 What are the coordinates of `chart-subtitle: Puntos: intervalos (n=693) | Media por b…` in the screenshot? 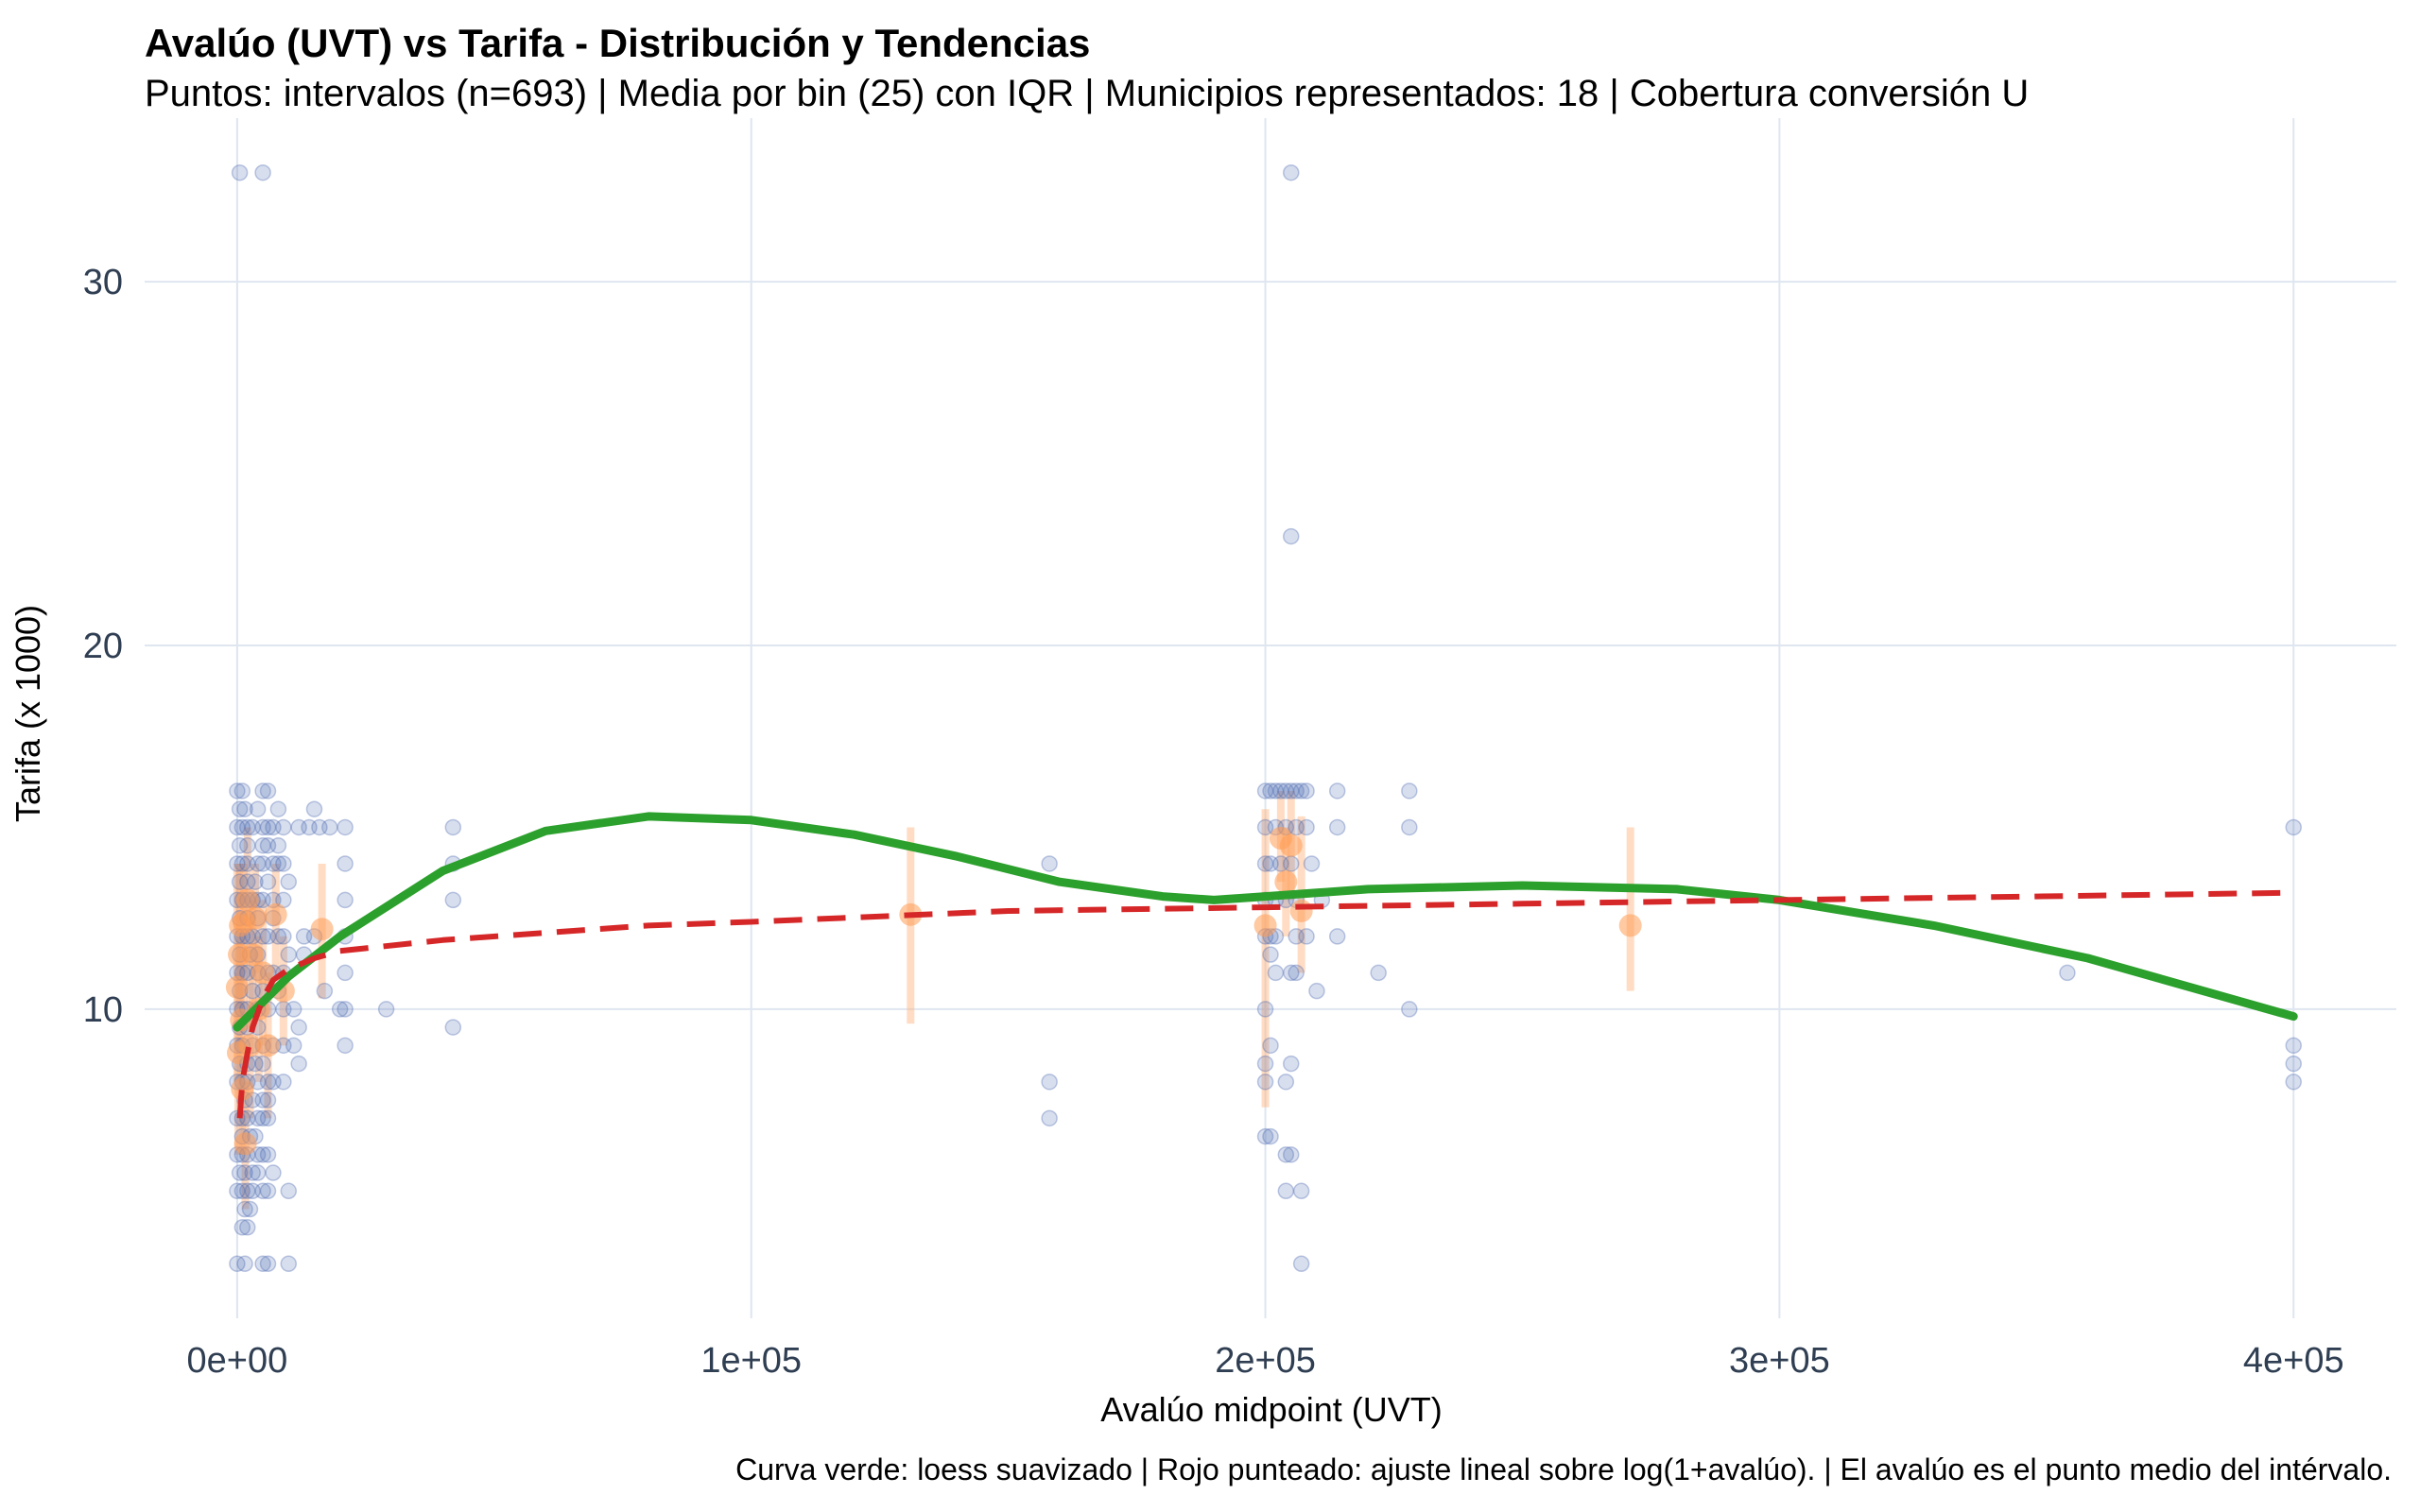 It's located at (1087, 93).